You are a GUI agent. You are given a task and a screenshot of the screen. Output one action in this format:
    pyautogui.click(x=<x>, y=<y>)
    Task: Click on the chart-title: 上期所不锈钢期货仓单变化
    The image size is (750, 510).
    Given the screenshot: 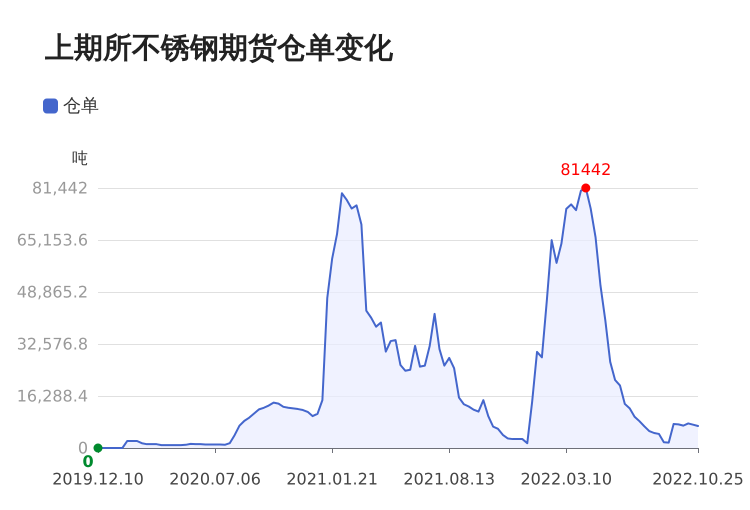 What is the action you would take?
    pyautogui.click(x=219, y=47)
    